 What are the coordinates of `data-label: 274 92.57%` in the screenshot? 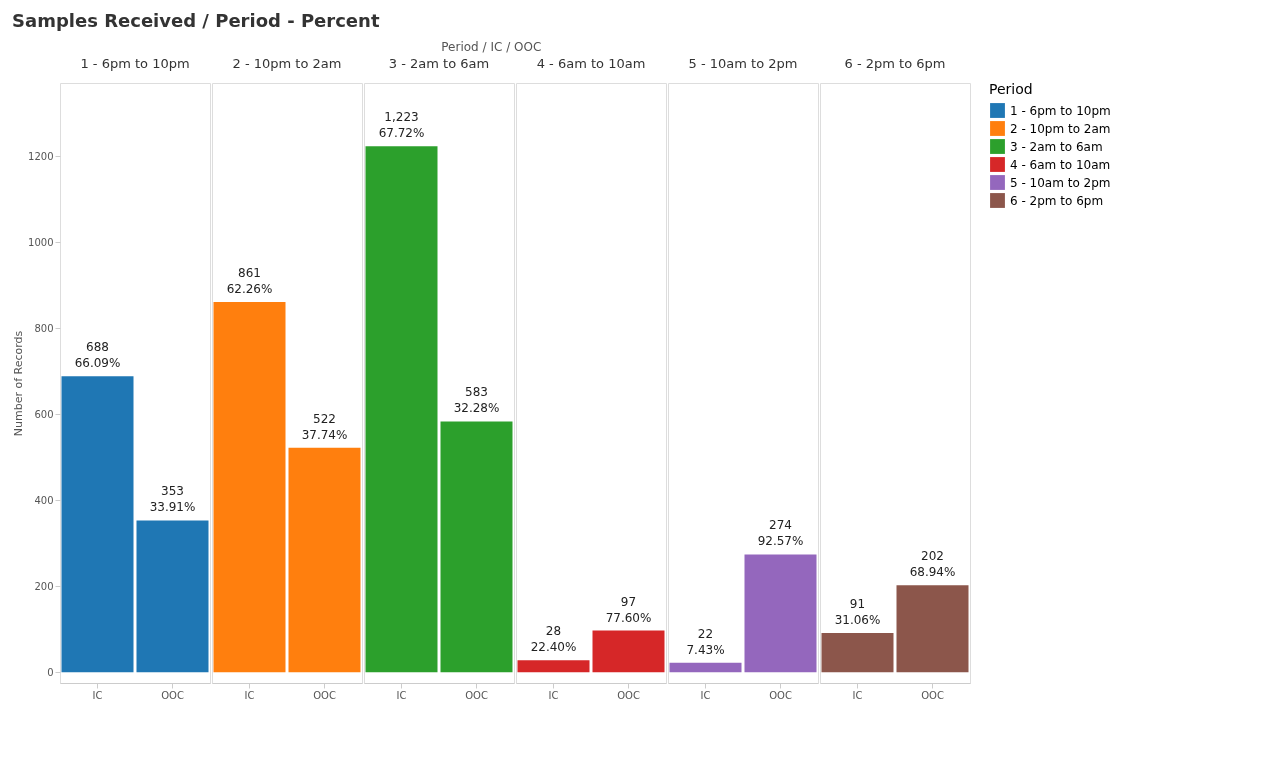 It's located at (780, 533).